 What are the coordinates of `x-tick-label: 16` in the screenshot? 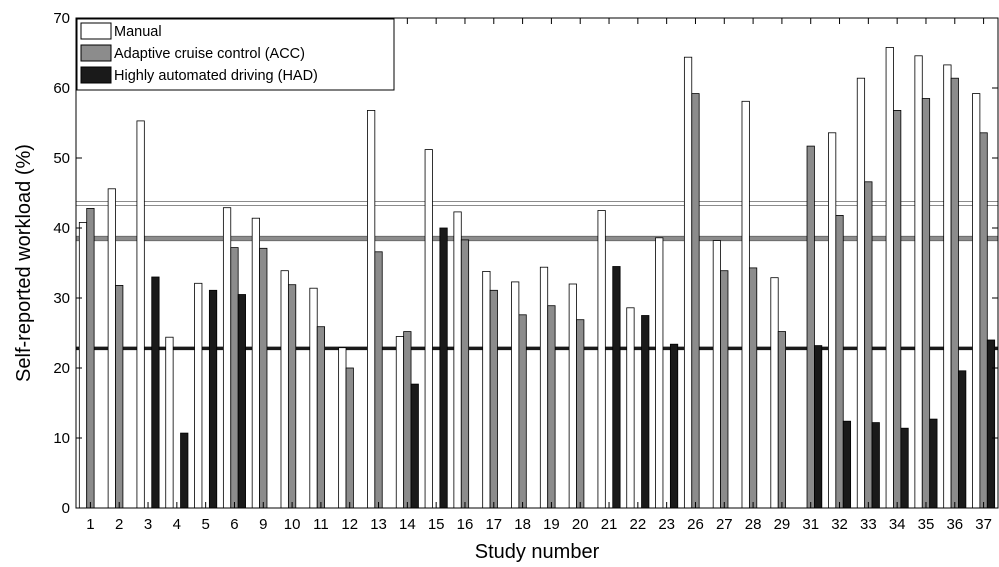 It's located at (465, 524).